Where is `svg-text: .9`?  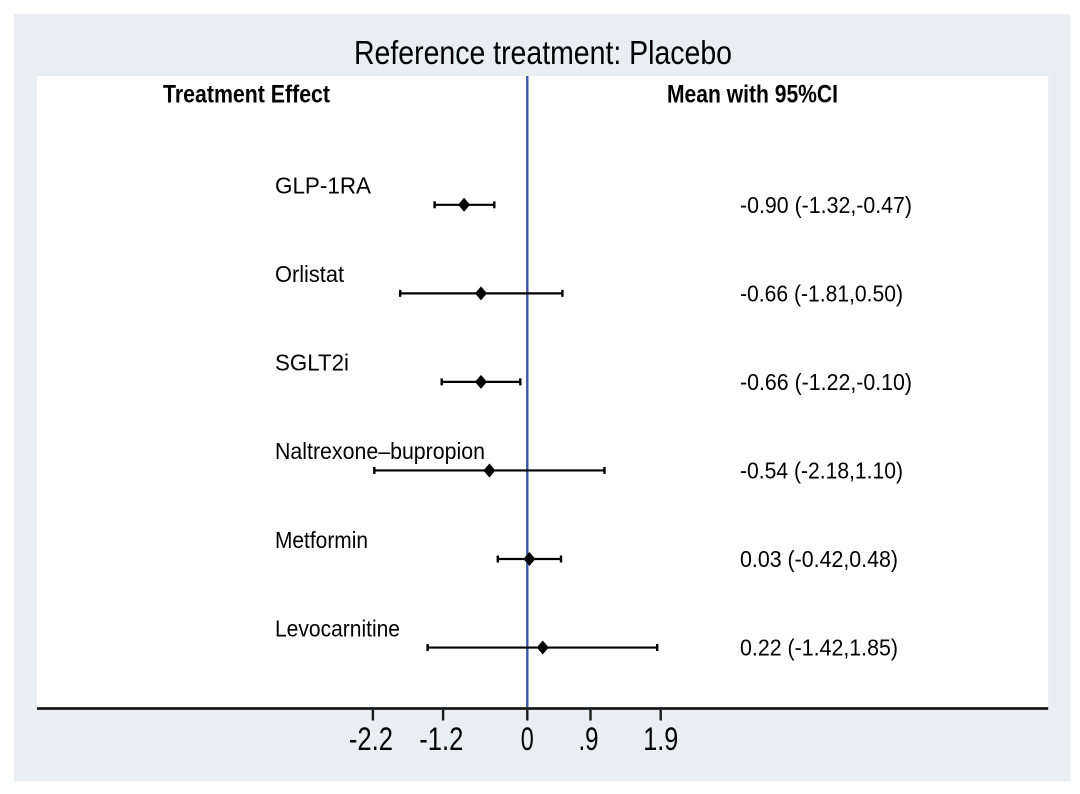
svg-text: .9 is located at coordinates (589, 739).